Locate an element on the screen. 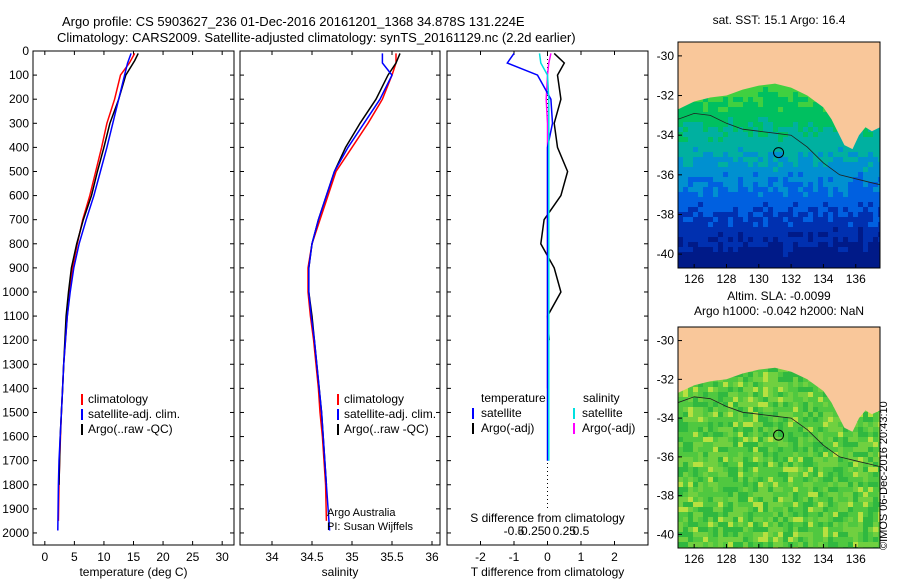 The height and width of the screenshot is (580, 900). map-lat-label: -38 is located at coordinates (666, 496).